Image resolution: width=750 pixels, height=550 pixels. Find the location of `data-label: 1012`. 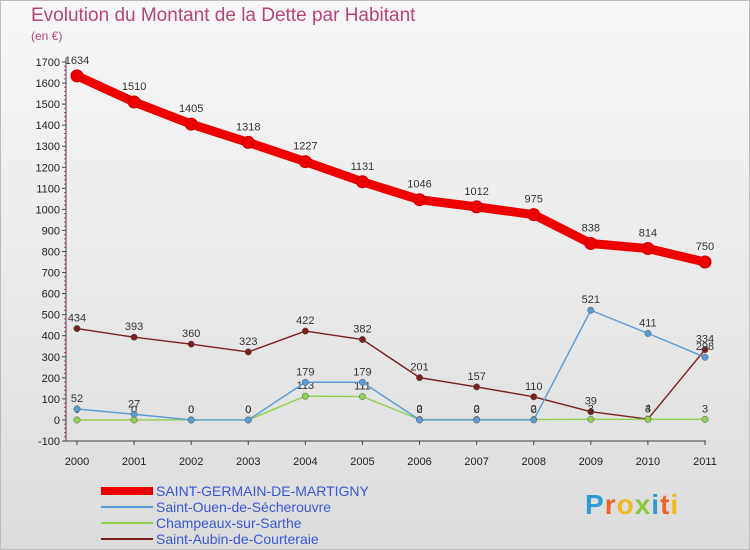

data-label: 1012 is located at coordinates (476, 192).